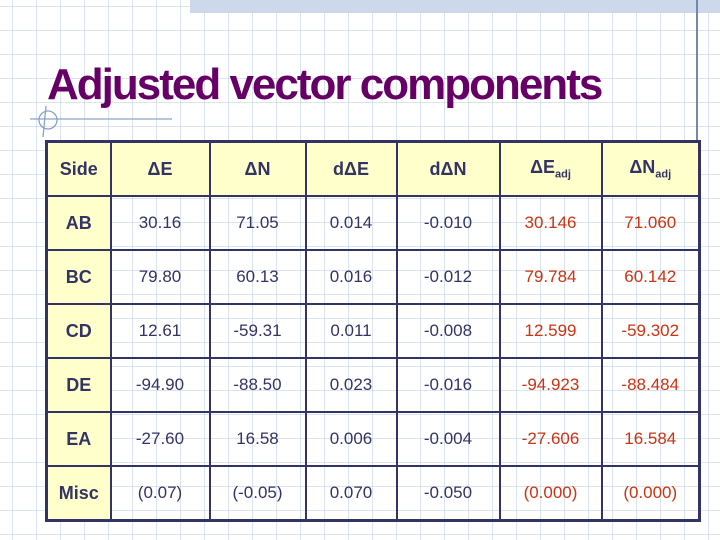 This screenshot has width=720, height=540. Describe the element at coordinates (550, 331) in the screenshot. I see `cell-dEadj: 12.599` at that location.